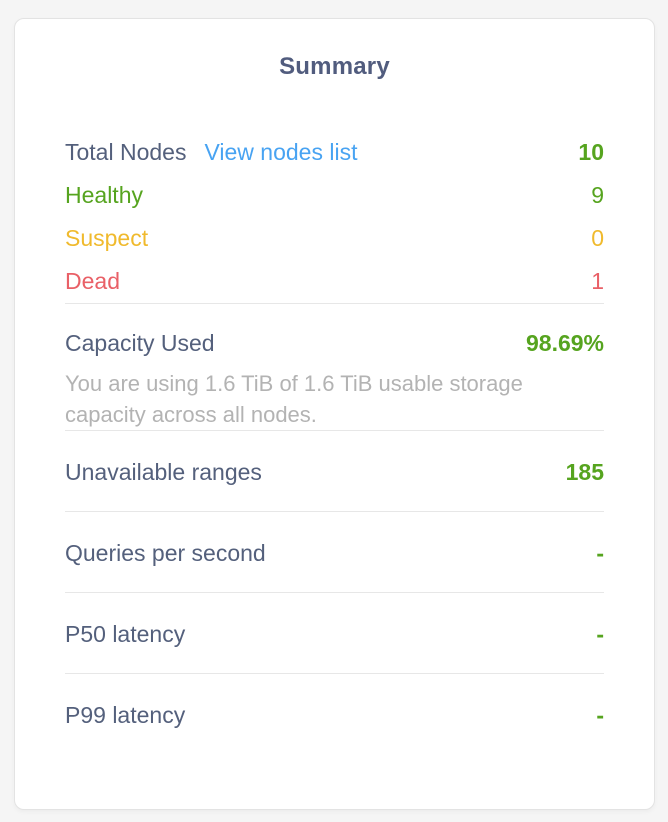 This screenshot has height=822, width=668. I want to click on status-row-healthy: Healthy 9, so click(334, 195).